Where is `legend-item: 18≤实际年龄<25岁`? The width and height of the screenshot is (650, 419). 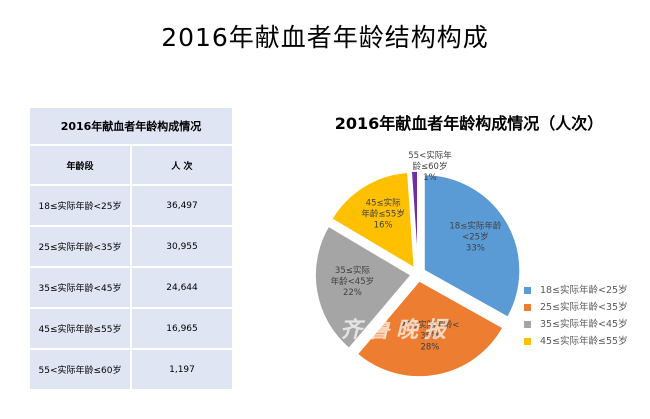
legend-item: 18≤实际年龄<25岁 is located at coordinates (584, 290).